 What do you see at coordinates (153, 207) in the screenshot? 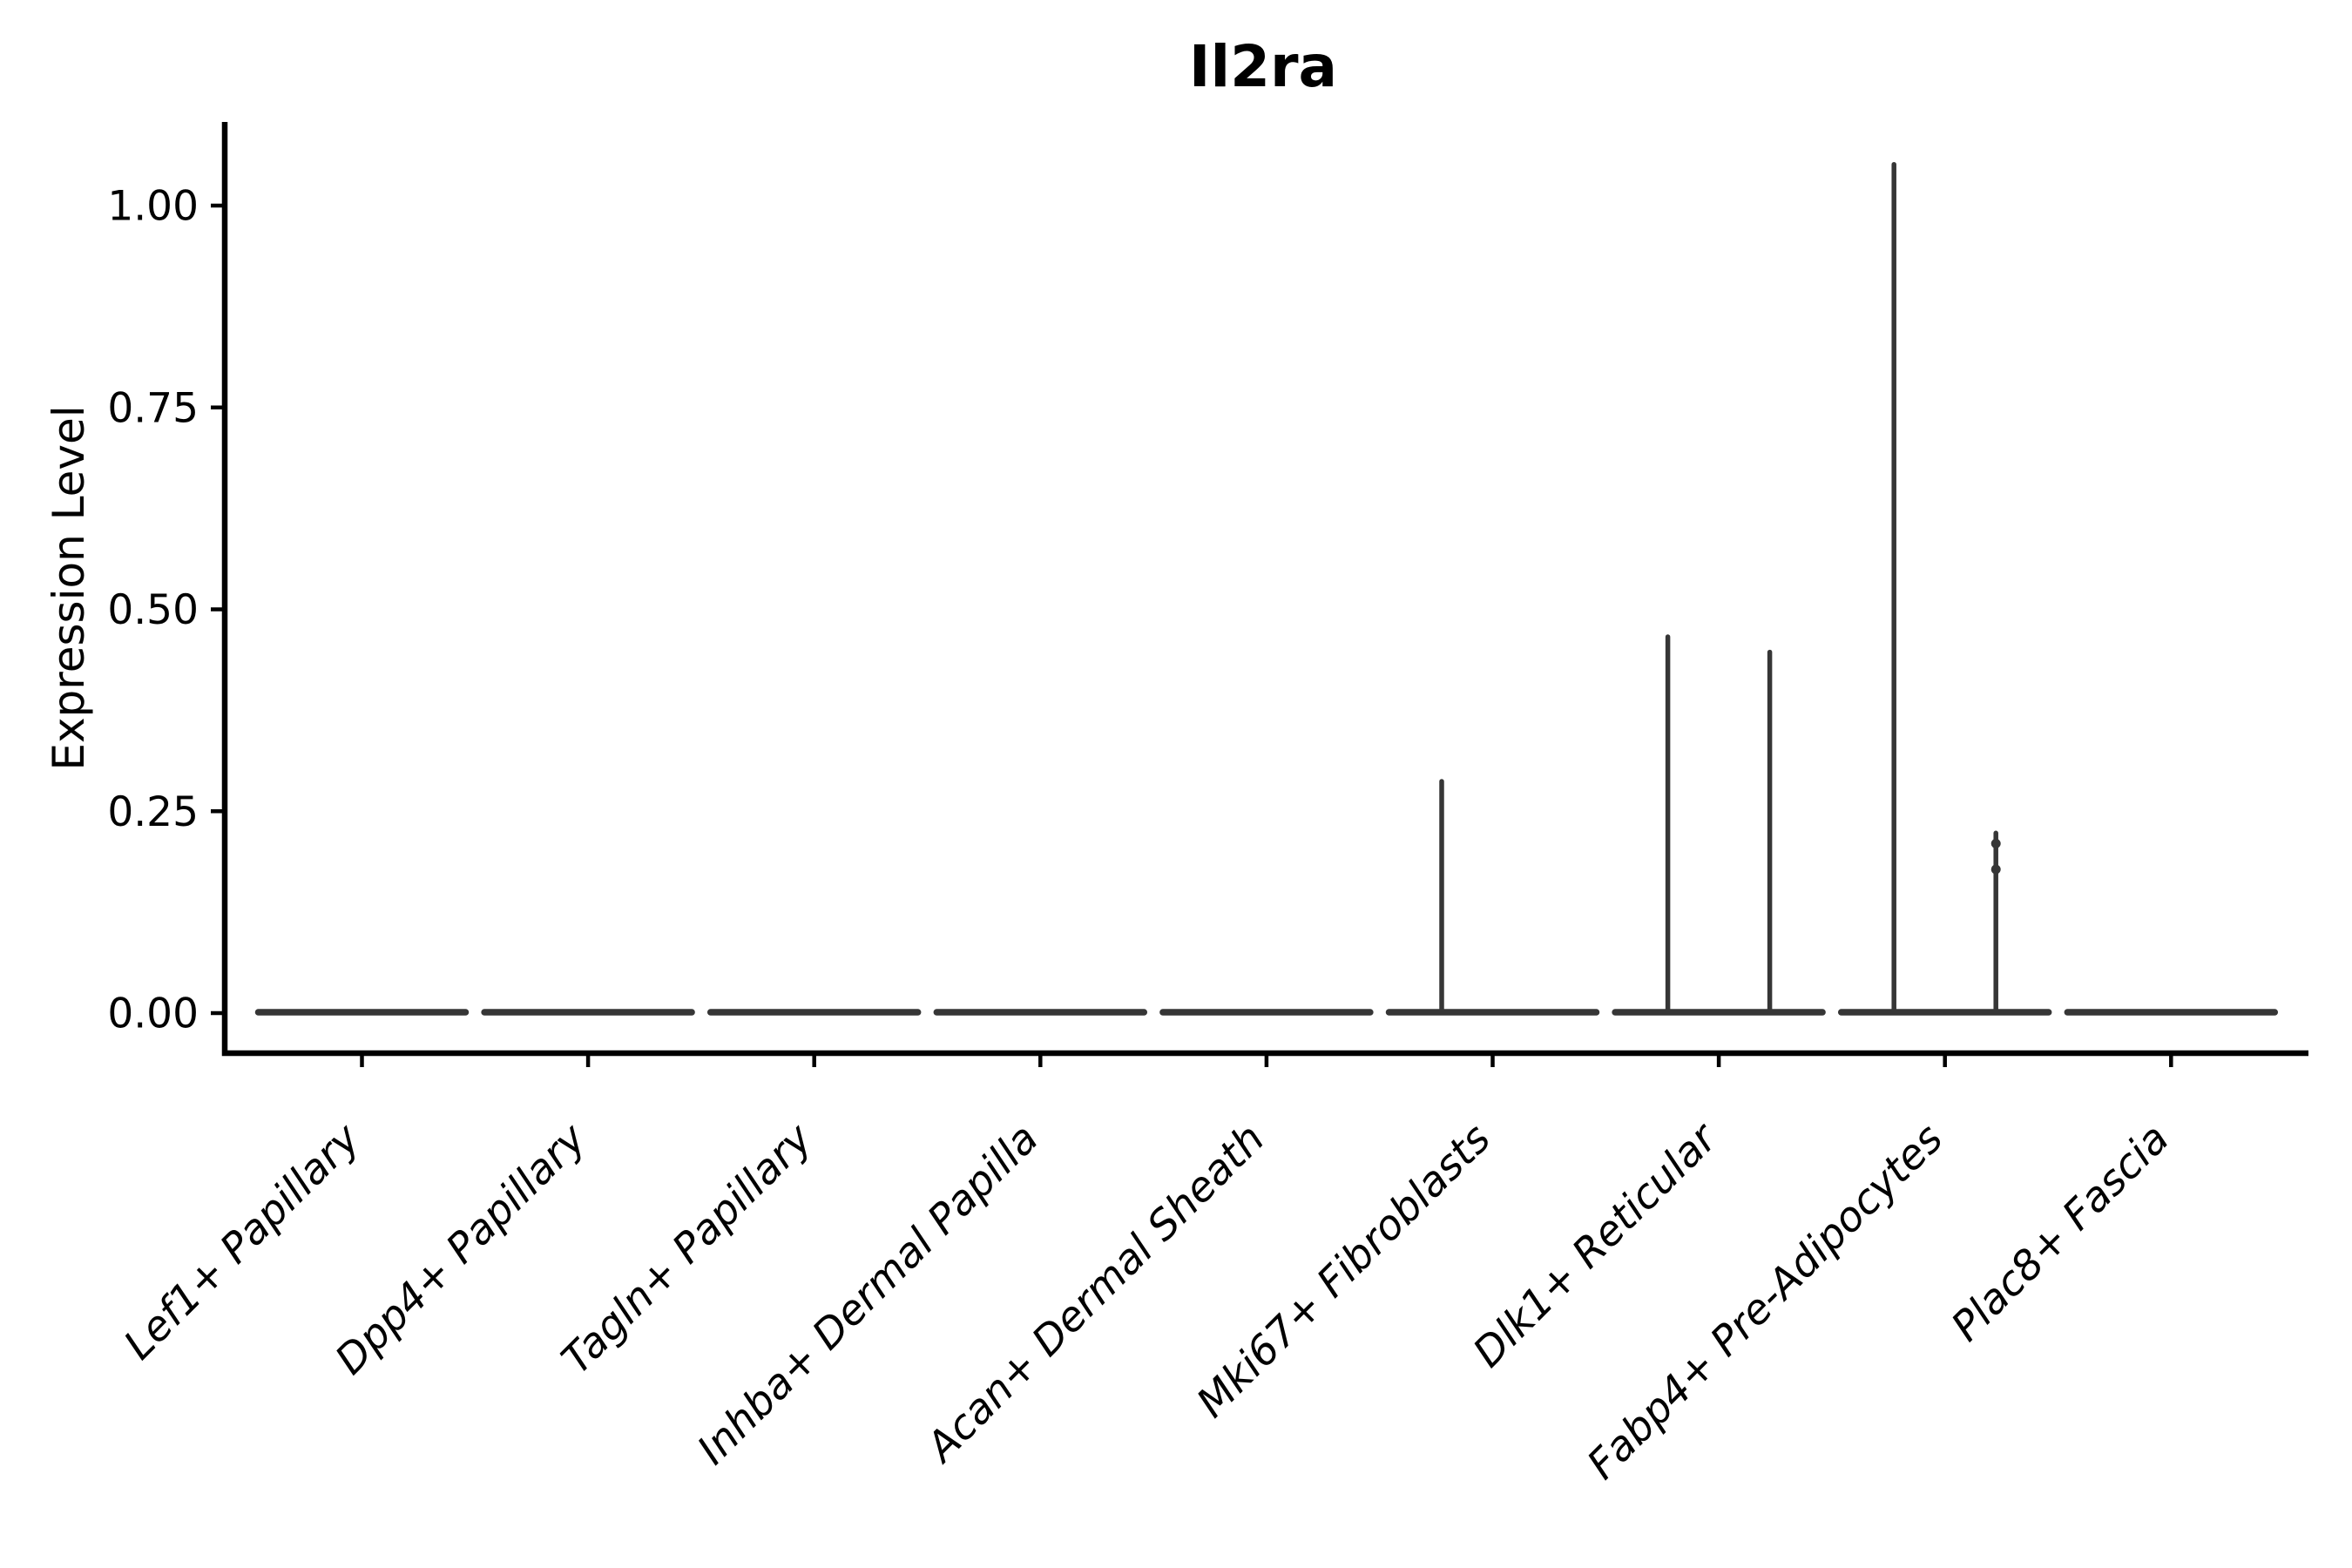
I see `y-axis-tick-label: 1.00` at bounding box center [153, 207].